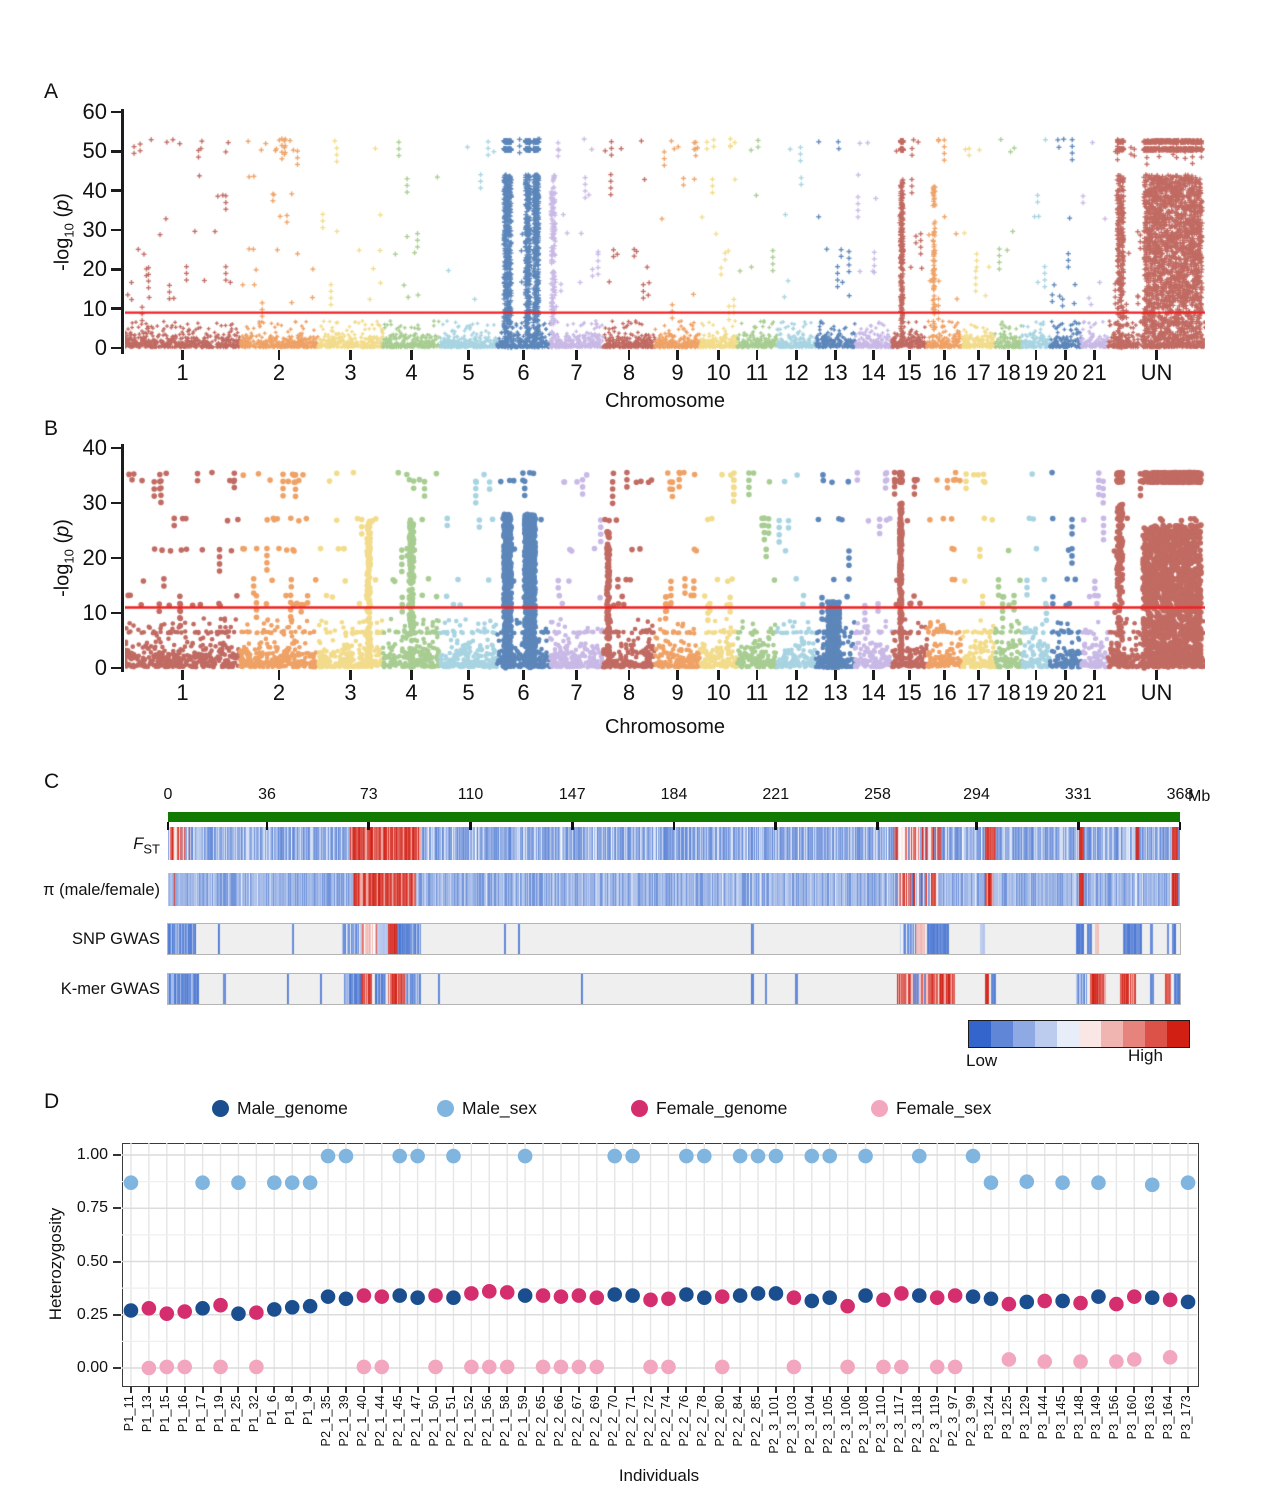  I want to click on panel-c-unit-label: Mb, so click(1199, 796).